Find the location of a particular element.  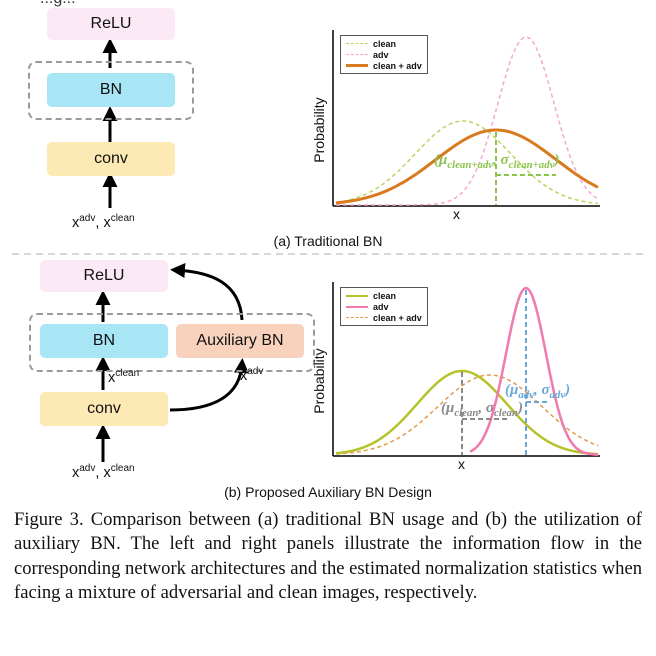

subtitle-a: (a) Traditional BN is located at coordinates (328, 241).